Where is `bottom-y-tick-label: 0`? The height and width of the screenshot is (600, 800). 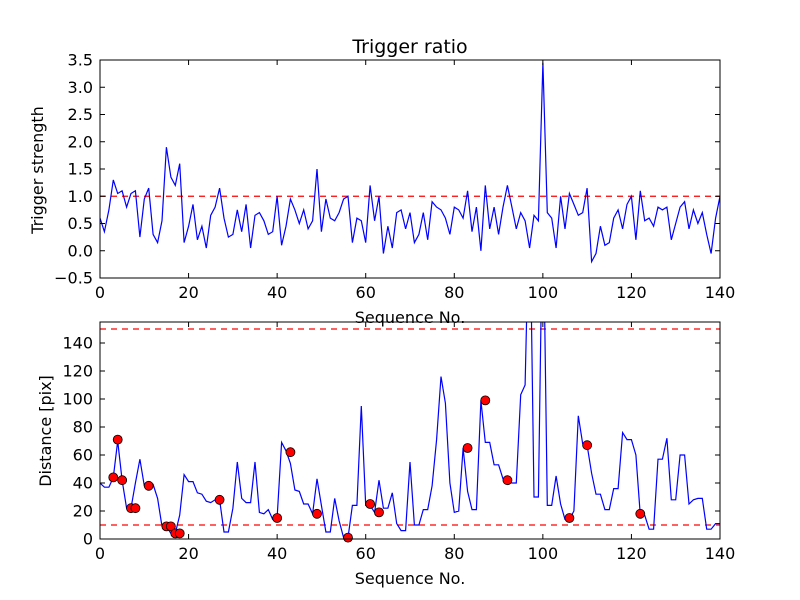
bottom-y-tick-label: 0 is located at coordinates (88, 539).